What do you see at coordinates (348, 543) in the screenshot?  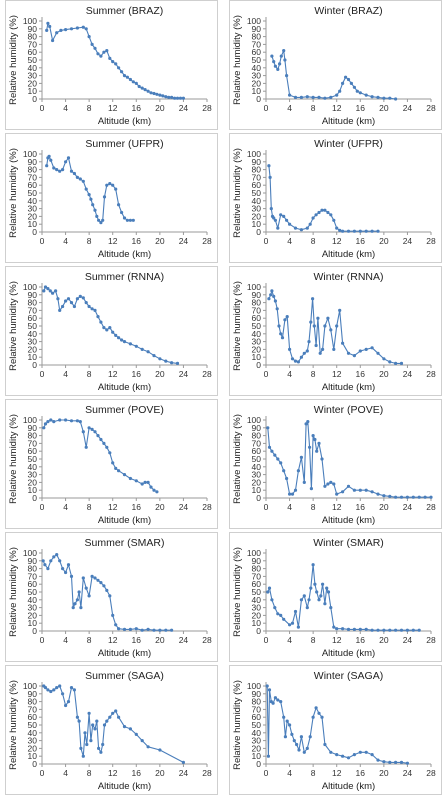 I see `chart-title: Winter (SMAR)` at bounding box center [348, 543].